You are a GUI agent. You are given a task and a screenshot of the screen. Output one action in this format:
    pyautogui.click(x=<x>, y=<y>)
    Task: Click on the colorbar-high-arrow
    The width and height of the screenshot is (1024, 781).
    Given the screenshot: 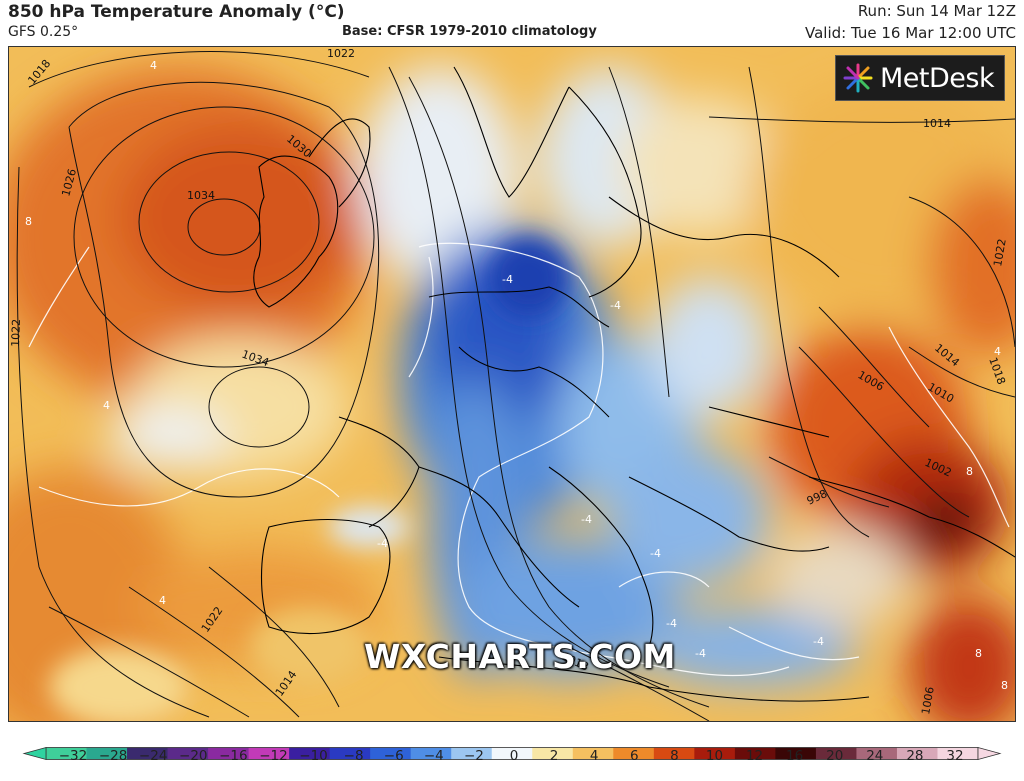 What is the action you would take?
    pyautogui.click(x=989, y=753)
    